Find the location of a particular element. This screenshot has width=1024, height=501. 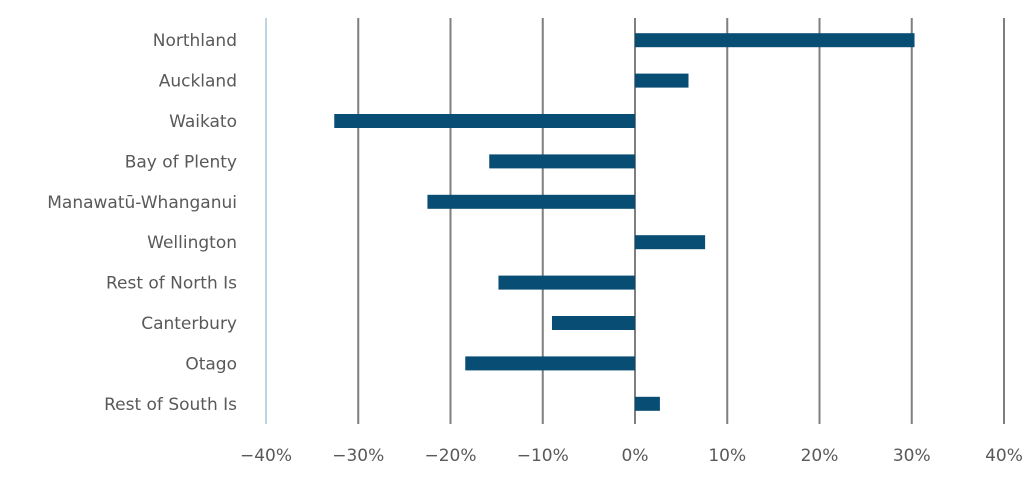

bar-waikato is located at coordinates (484, 121).